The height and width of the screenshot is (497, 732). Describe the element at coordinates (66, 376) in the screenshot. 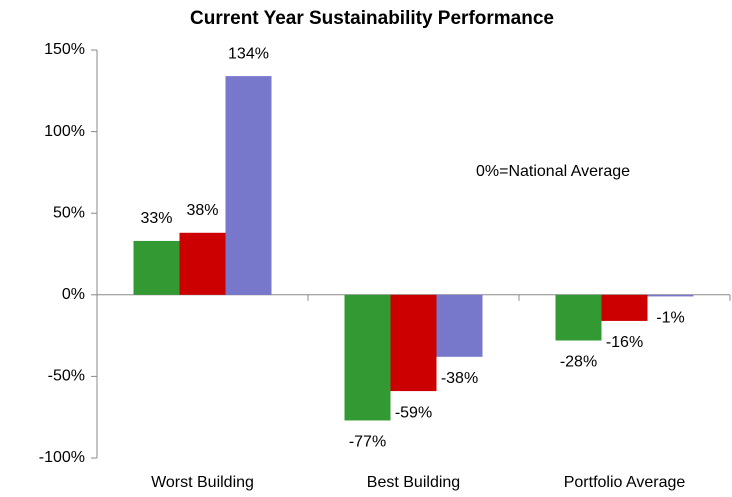

I see `y-tick-label: -50%` at that location.